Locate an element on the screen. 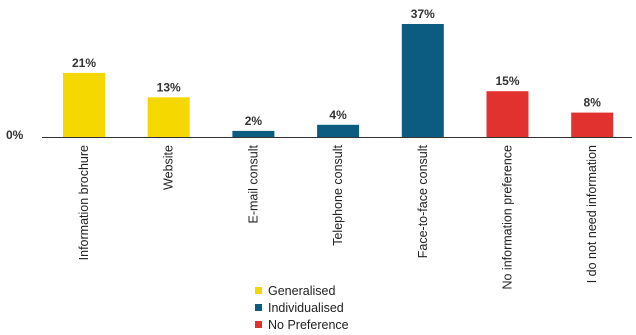  category-label-7: I do not need information is located at coordinates (592, 214).